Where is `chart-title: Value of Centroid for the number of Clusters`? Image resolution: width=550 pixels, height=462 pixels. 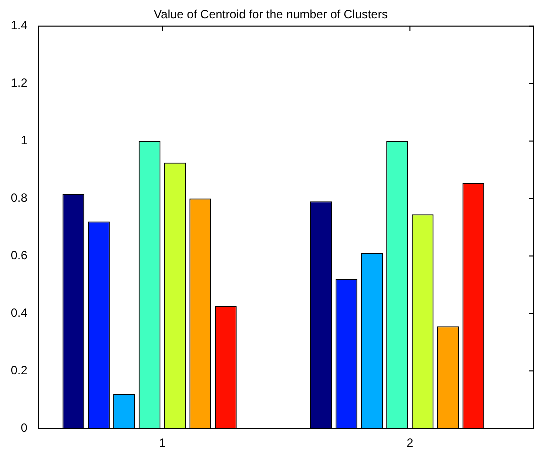
chart-title: Value of Centroid for the number of Clusters is located at coordinates (271, 15).